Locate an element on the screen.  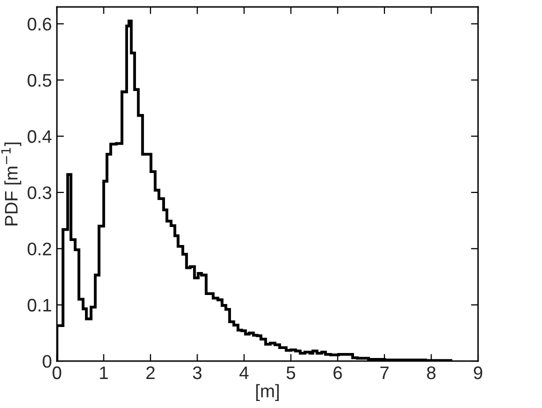
x-tick-label: 3 is located at coordinates (197, 373).